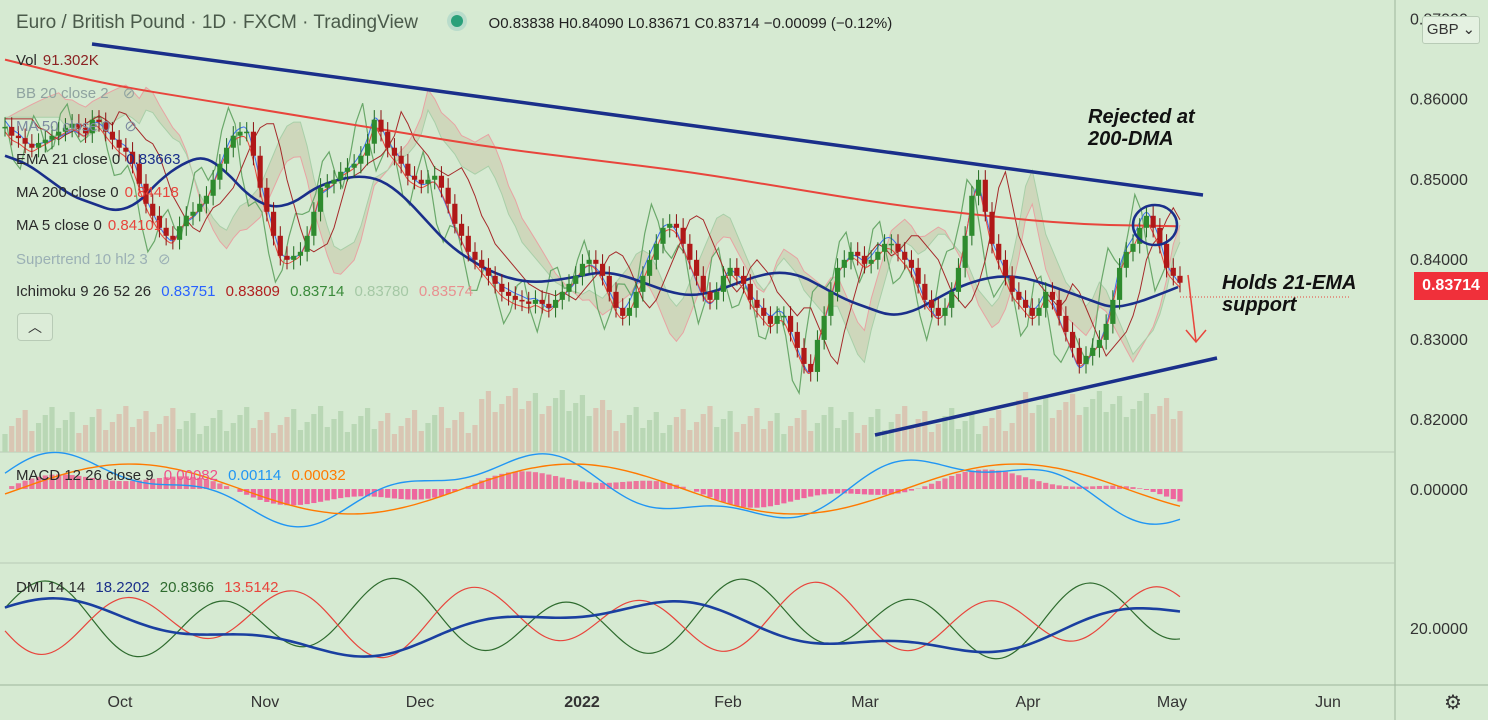 The image size is (1488, 720). Describe the element at coordinates (1453, 703) in the screenshot. I see `gear-icon: ⚙` at that location.